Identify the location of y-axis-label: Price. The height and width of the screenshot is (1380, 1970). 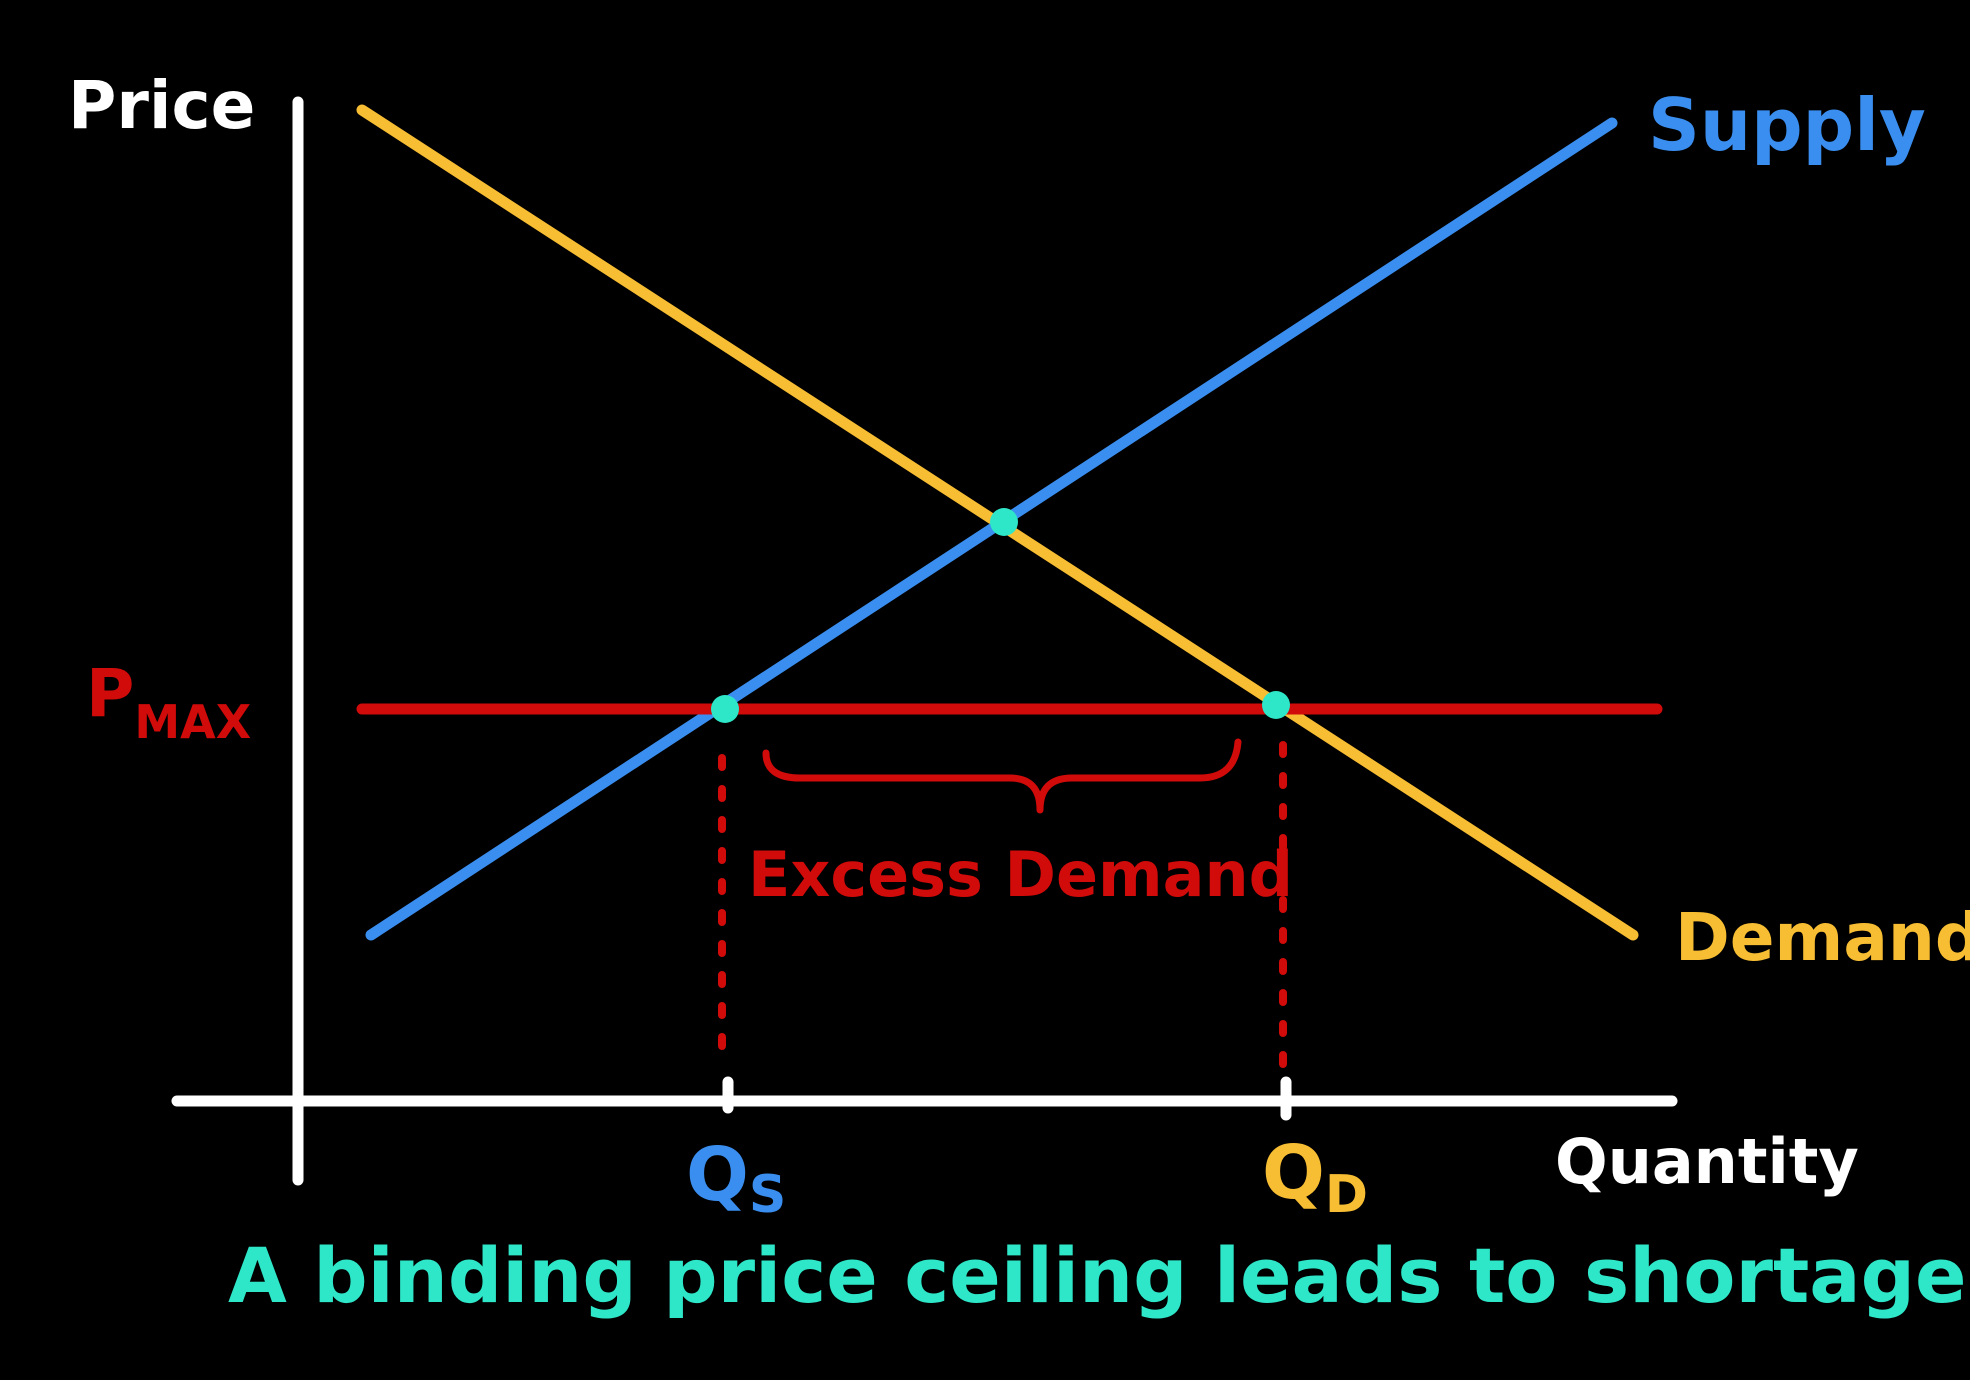
(161, 105).